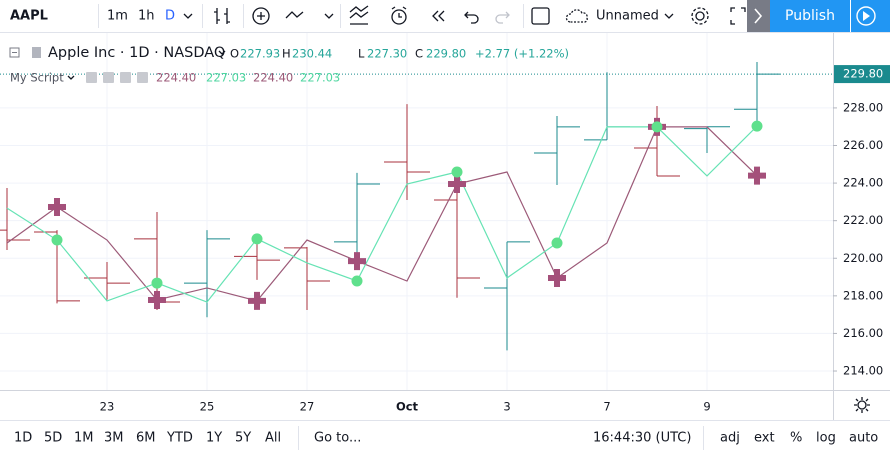 This screenshot has width=890, height=454. What do you see at coordinates (863, 220) in the screenshot?
I see `y-tick-label: 222.00` at bounding box center [863, 220].